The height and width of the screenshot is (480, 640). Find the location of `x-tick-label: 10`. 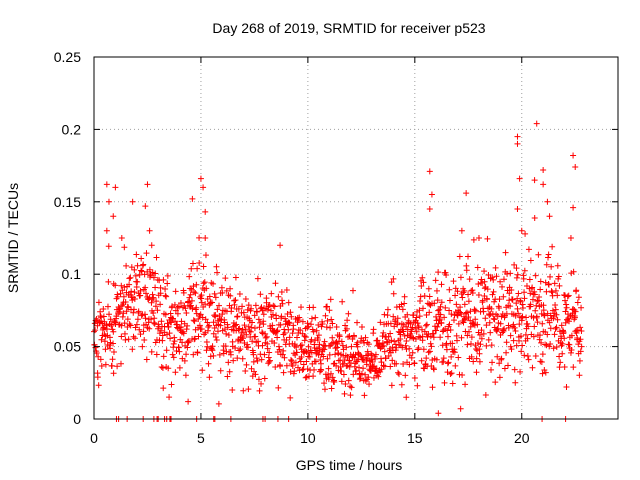

x-tick-label: 10 is located at coordinates (308, 438).